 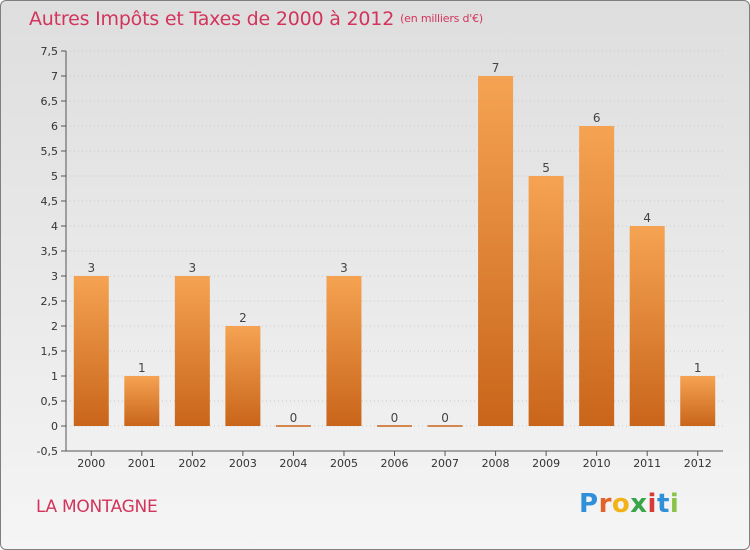 What do you see at coordinates (97, 507) in the screenshot?
I see `commune-name: LA MONTAGNE` at bounding box center [97, 507].